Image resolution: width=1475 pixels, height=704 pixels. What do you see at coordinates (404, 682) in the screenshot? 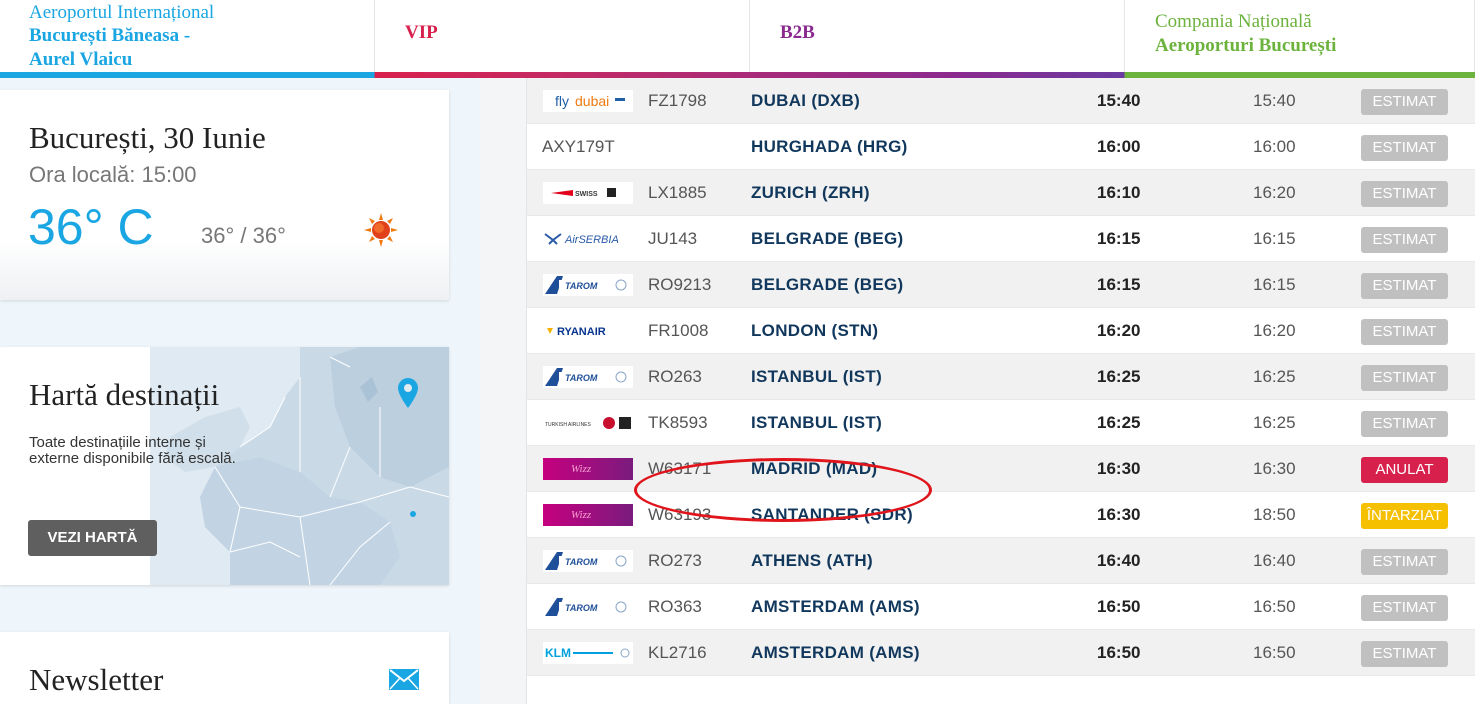
I see `envelope-icon` at bounding box center [404, 682].